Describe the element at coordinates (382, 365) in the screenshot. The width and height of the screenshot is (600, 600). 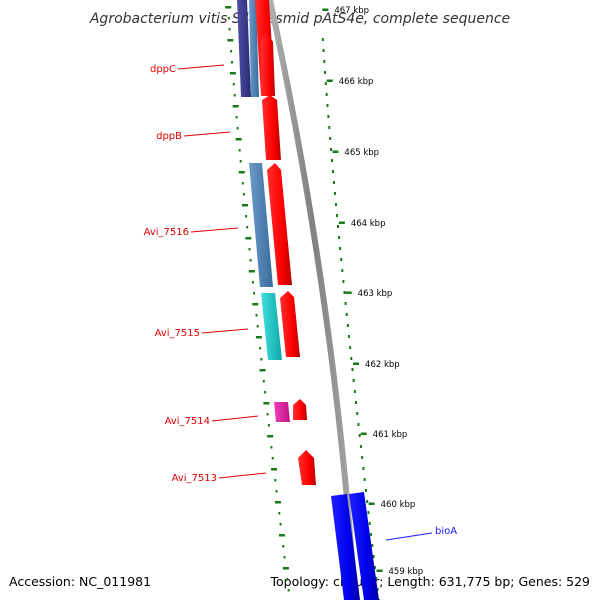
I see `scale-label: 462 kbp` at that location.